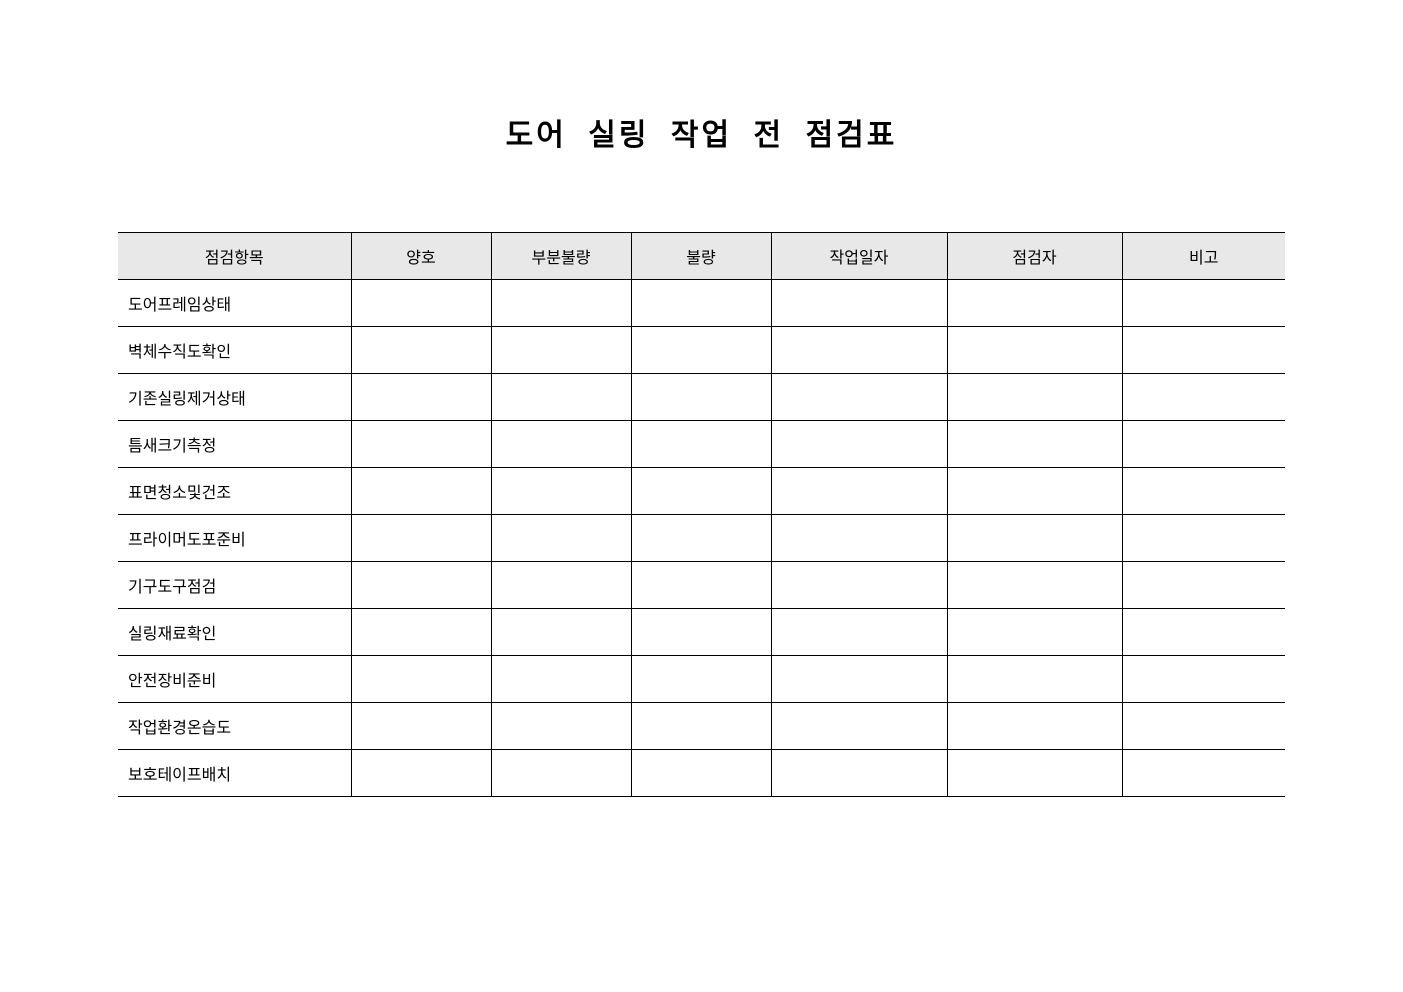  What do you see at coordinates (234, 726) in the screenshot?
I see `item-label: 작업환경온습도` at bounding box center [234, 726].